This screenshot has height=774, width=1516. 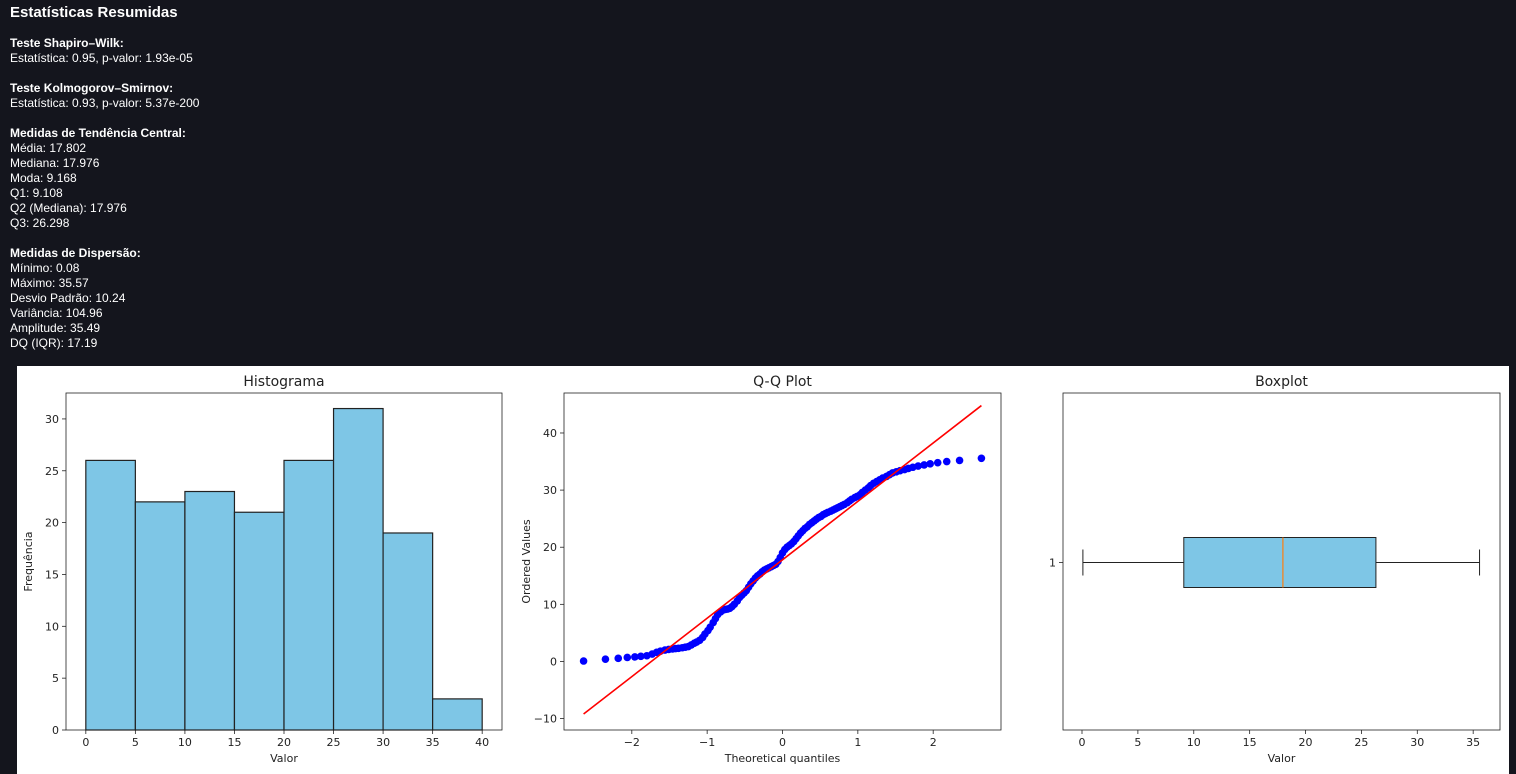 I want to click on stat-line: Amplitude: 35.49, so click(x=55, y=328).